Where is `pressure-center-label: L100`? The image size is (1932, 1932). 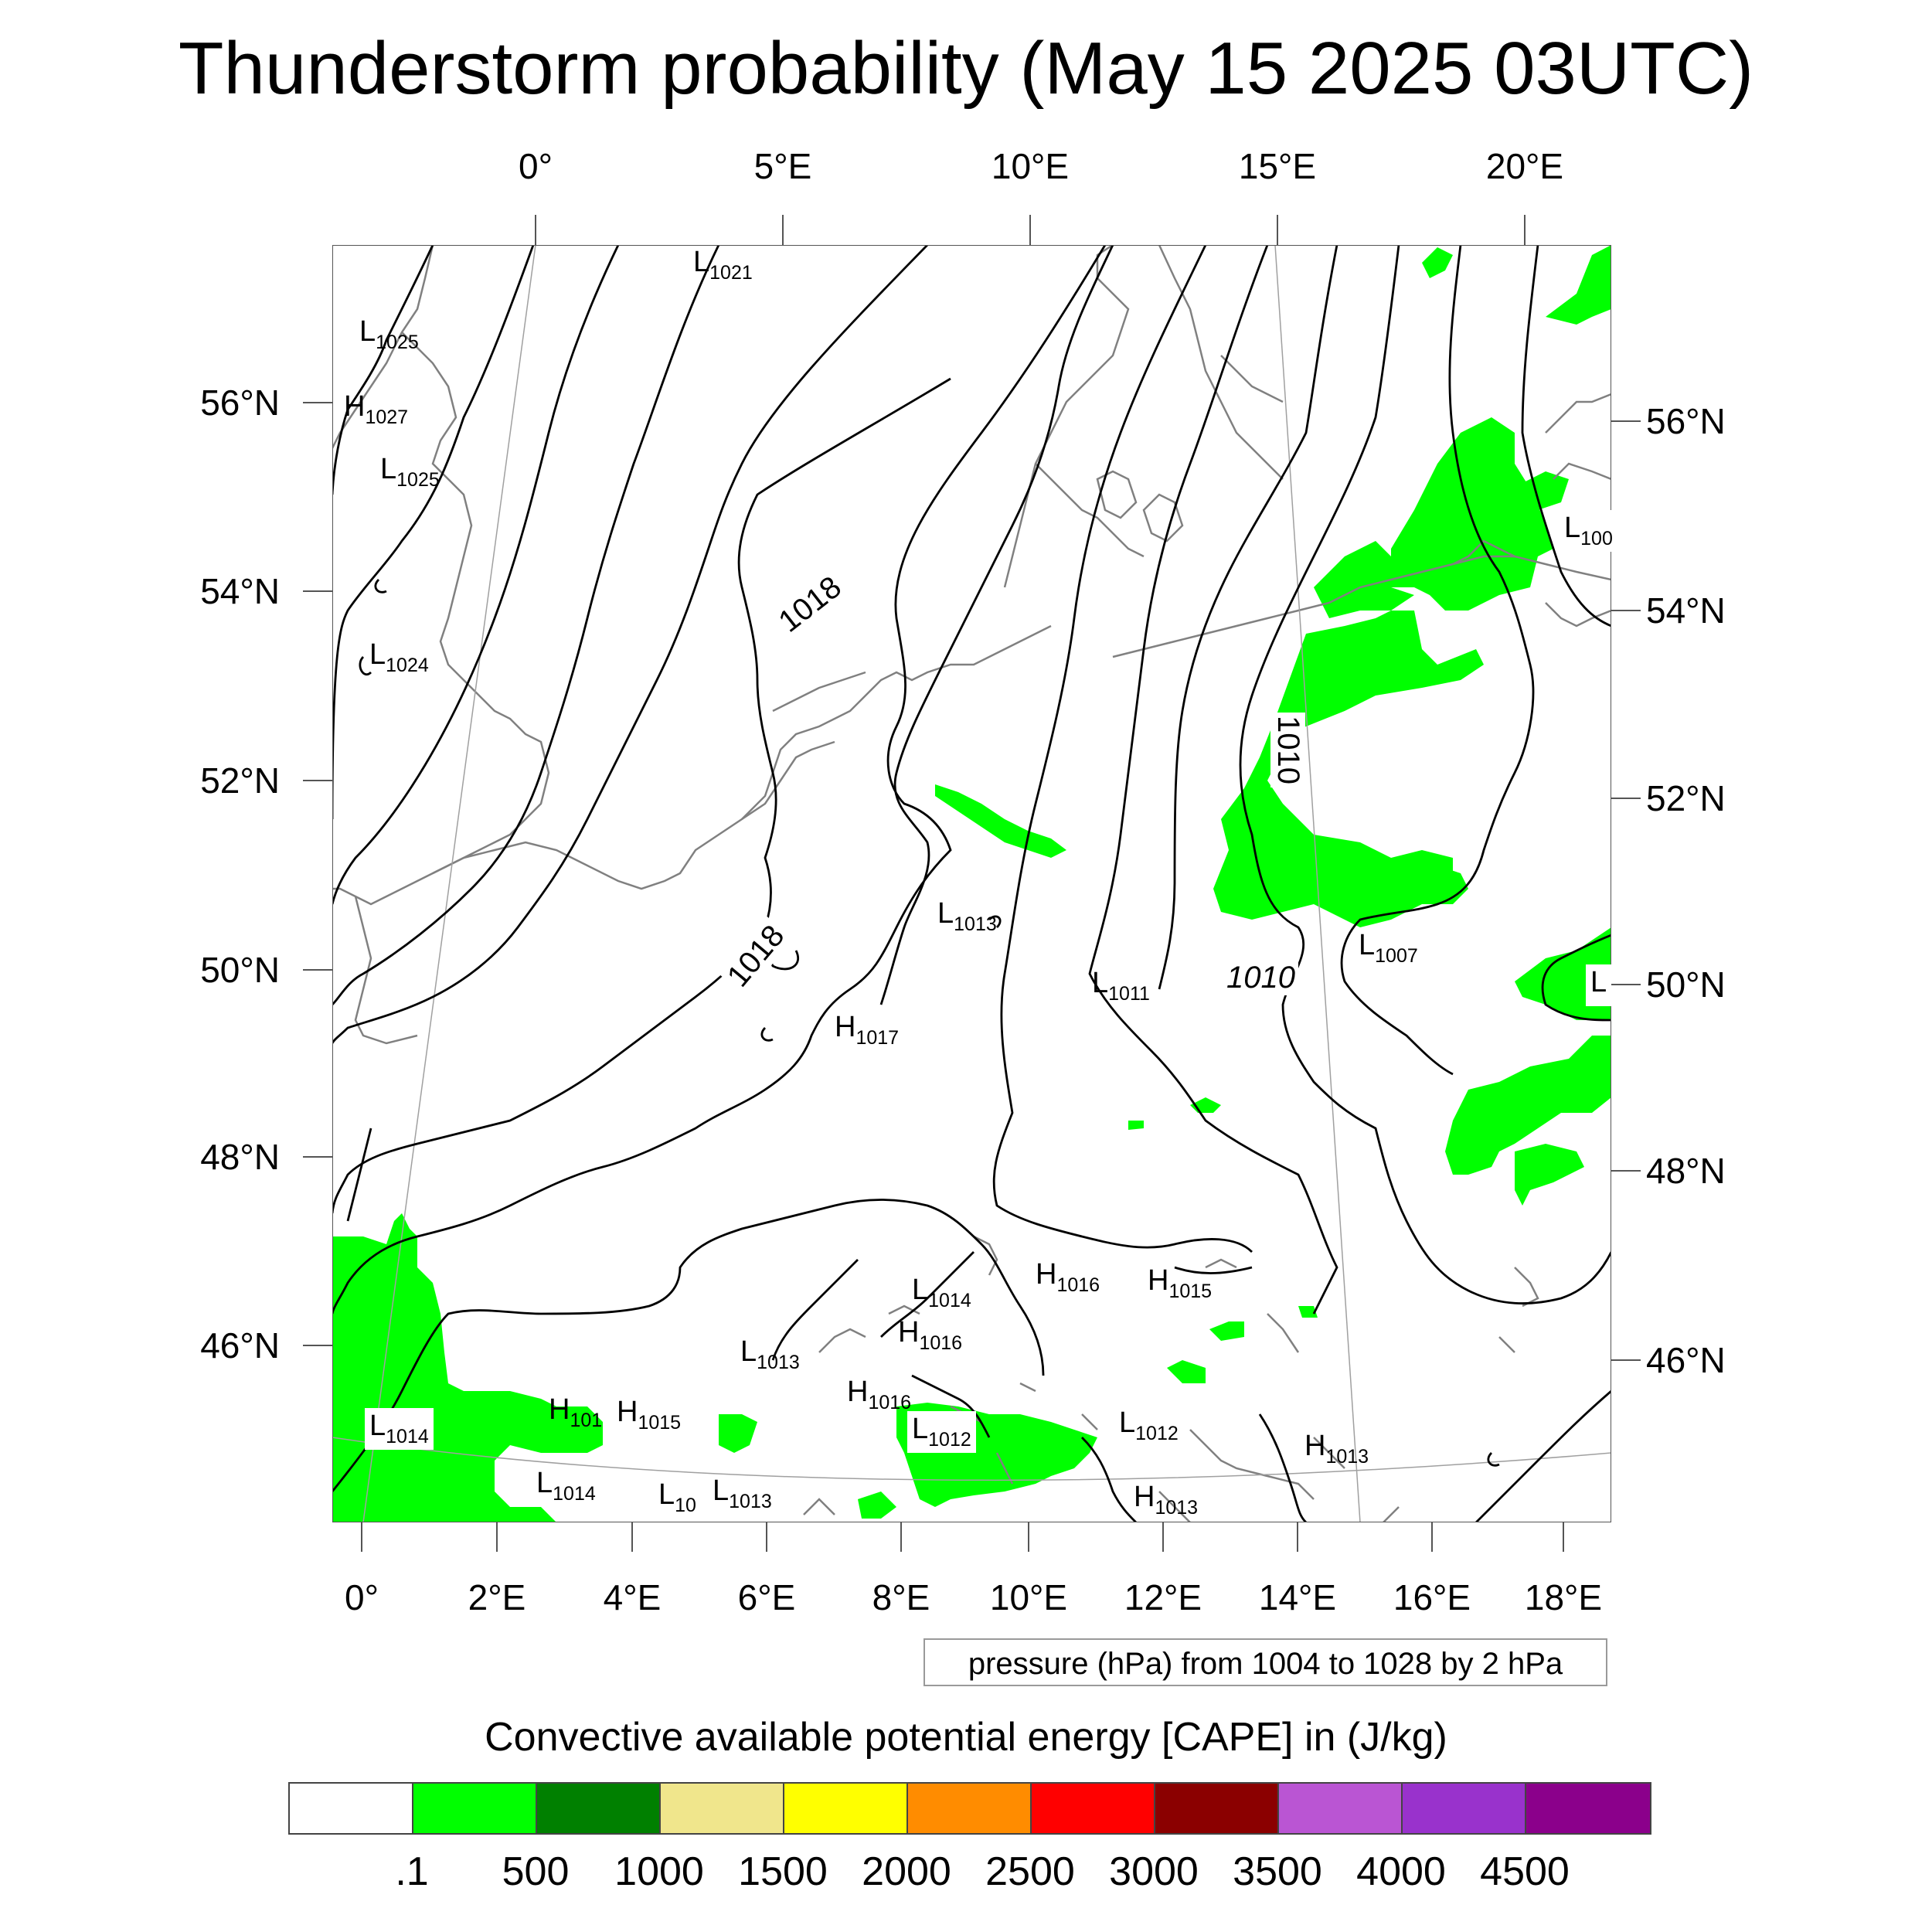 pressure-center-label: L100 is located at coordinates (1588, 531).